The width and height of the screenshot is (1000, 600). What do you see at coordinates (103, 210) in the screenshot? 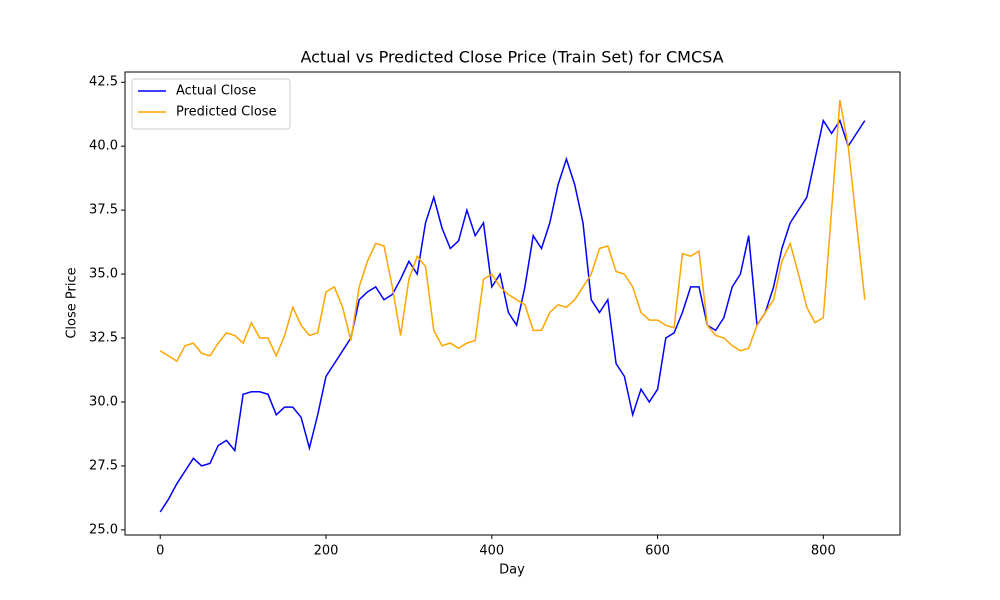
I see `y-tick-label: 37.5` at bounding box center [103, 210].